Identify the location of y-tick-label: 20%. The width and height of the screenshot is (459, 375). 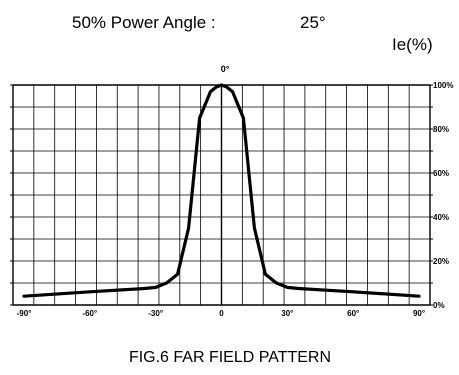
(441, 261).